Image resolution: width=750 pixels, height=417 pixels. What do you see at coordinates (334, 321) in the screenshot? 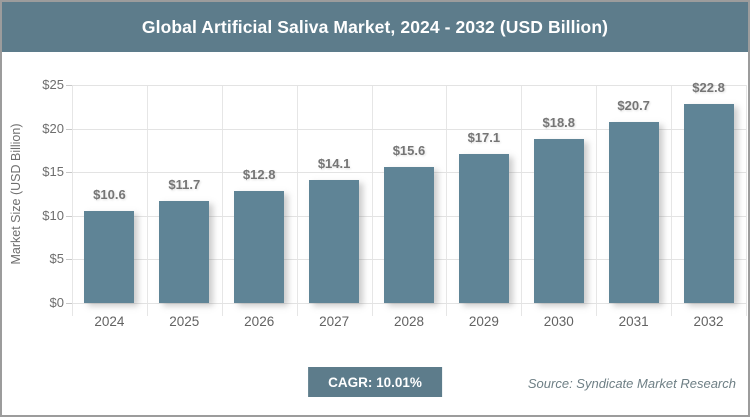
I see `x-tick-label: 2027` at bounding box center [334, 321].